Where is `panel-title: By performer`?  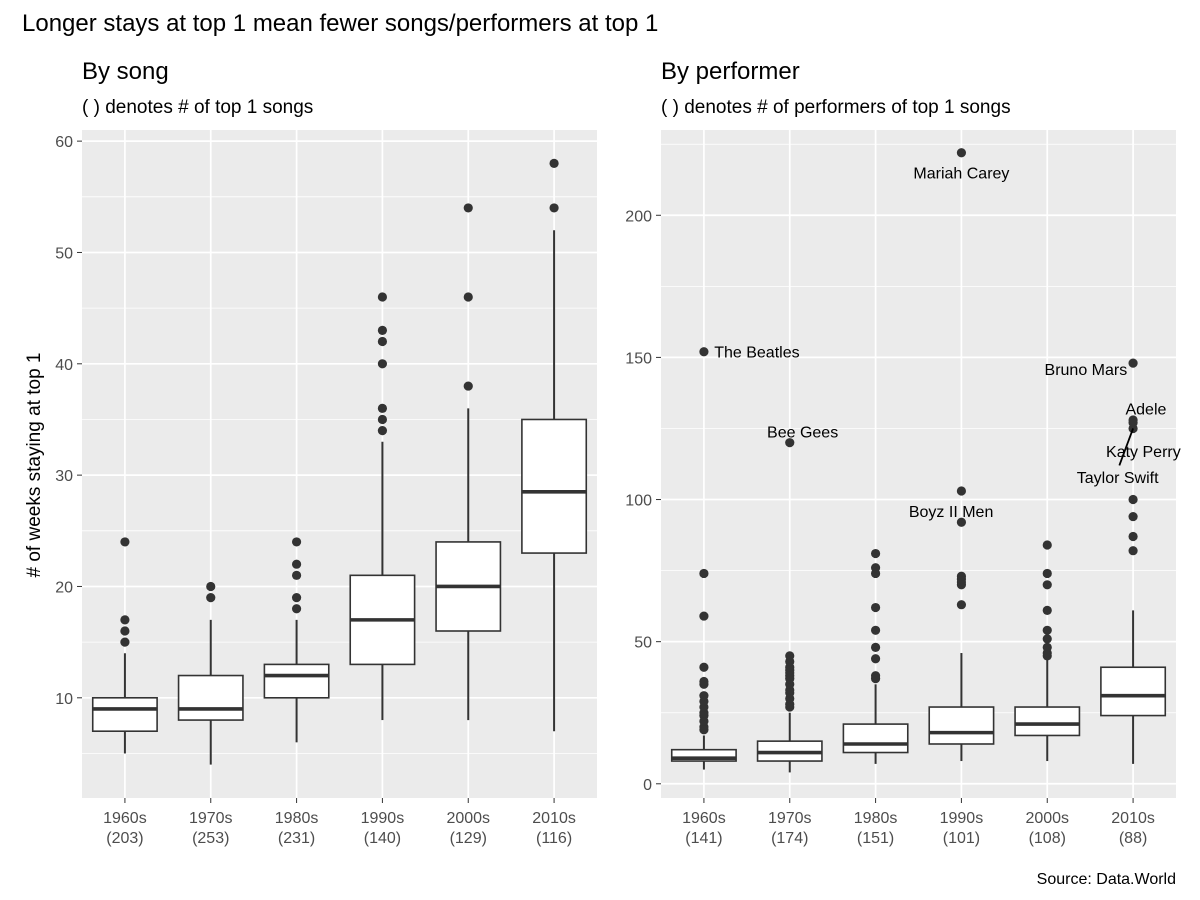 panel-title: By performer is located at coordinates (730, 71).